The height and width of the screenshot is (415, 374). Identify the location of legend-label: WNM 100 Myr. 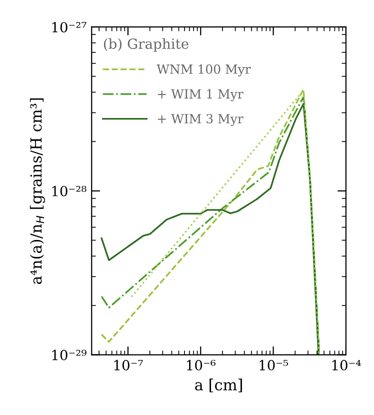
(203, 70).